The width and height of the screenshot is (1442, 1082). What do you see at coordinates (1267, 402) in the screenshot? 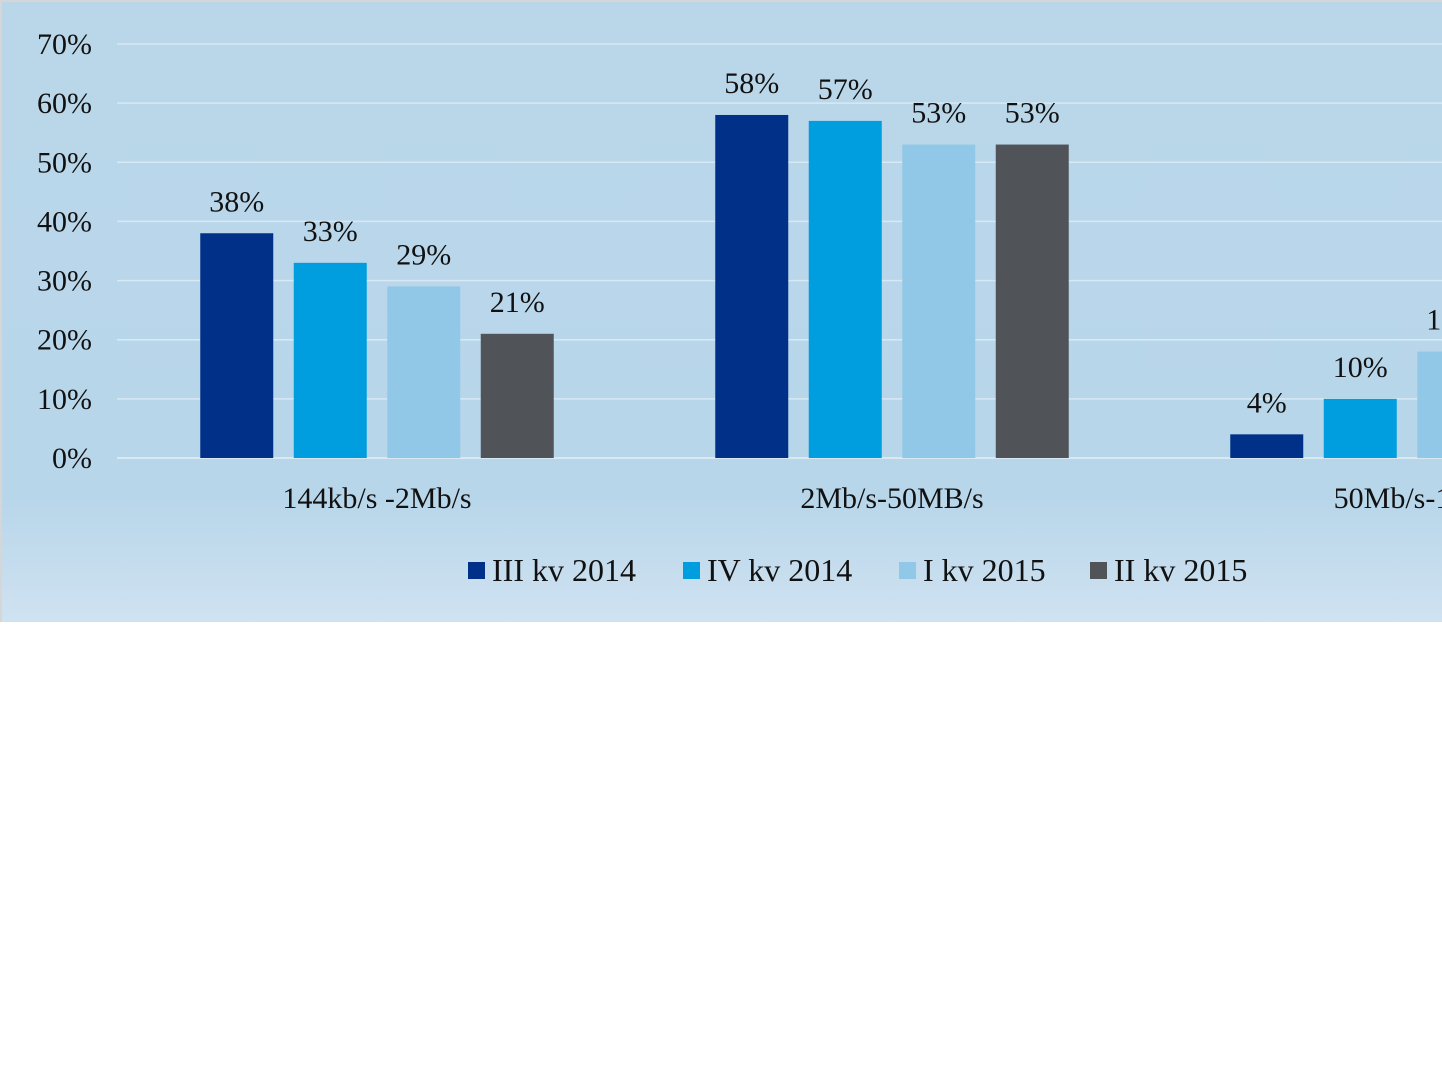
I see `data-label: 4%` at bounding box center [1267, 402].